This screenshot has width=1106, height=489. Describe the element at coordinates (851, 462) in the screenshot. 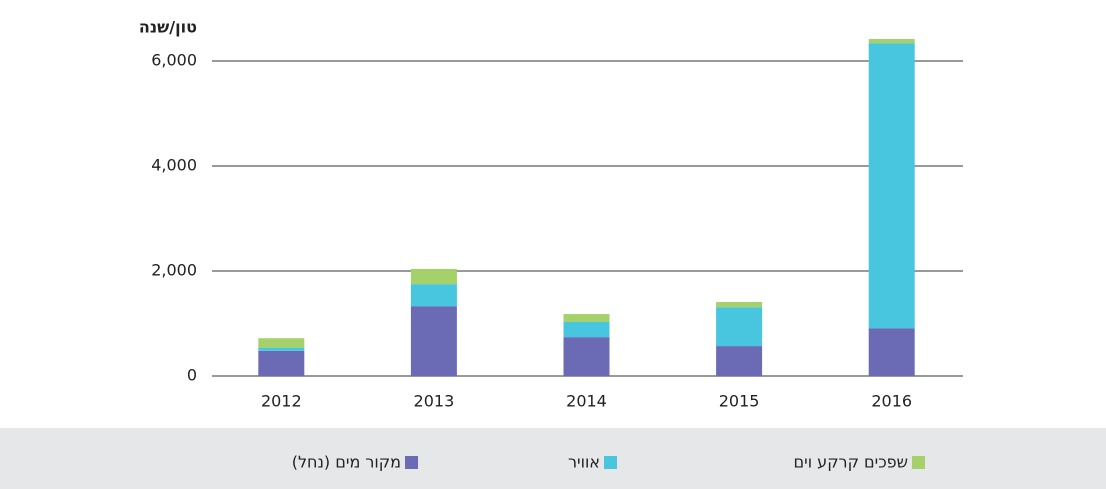

I see `legend-label: שפכים קרקע וים` at that location.